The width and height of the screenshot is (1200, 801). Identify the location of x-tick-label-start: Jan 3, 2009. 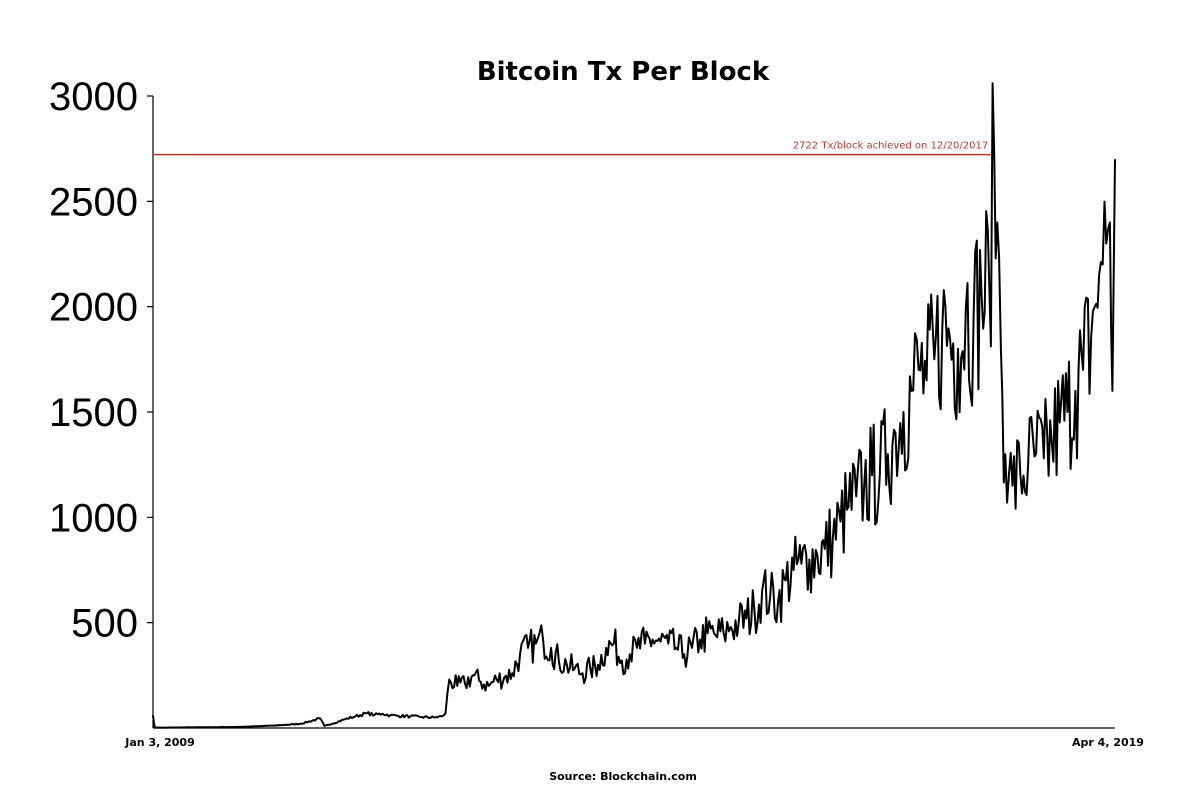
(159, 742).